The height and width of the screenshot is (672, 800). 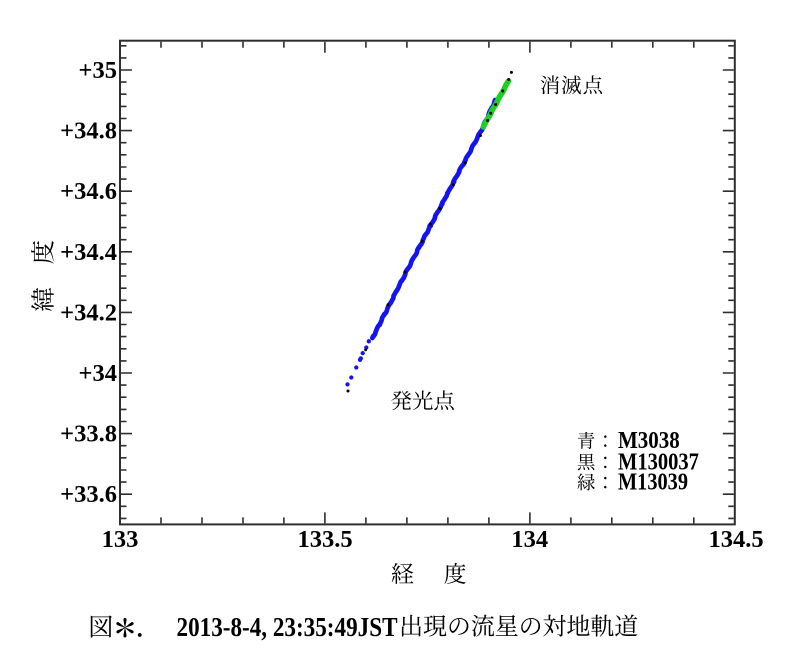 What do you see at coordinates (88, 434) in the screenshot?
I see `svg-text: +33.8` at bounding box center [88, 434].